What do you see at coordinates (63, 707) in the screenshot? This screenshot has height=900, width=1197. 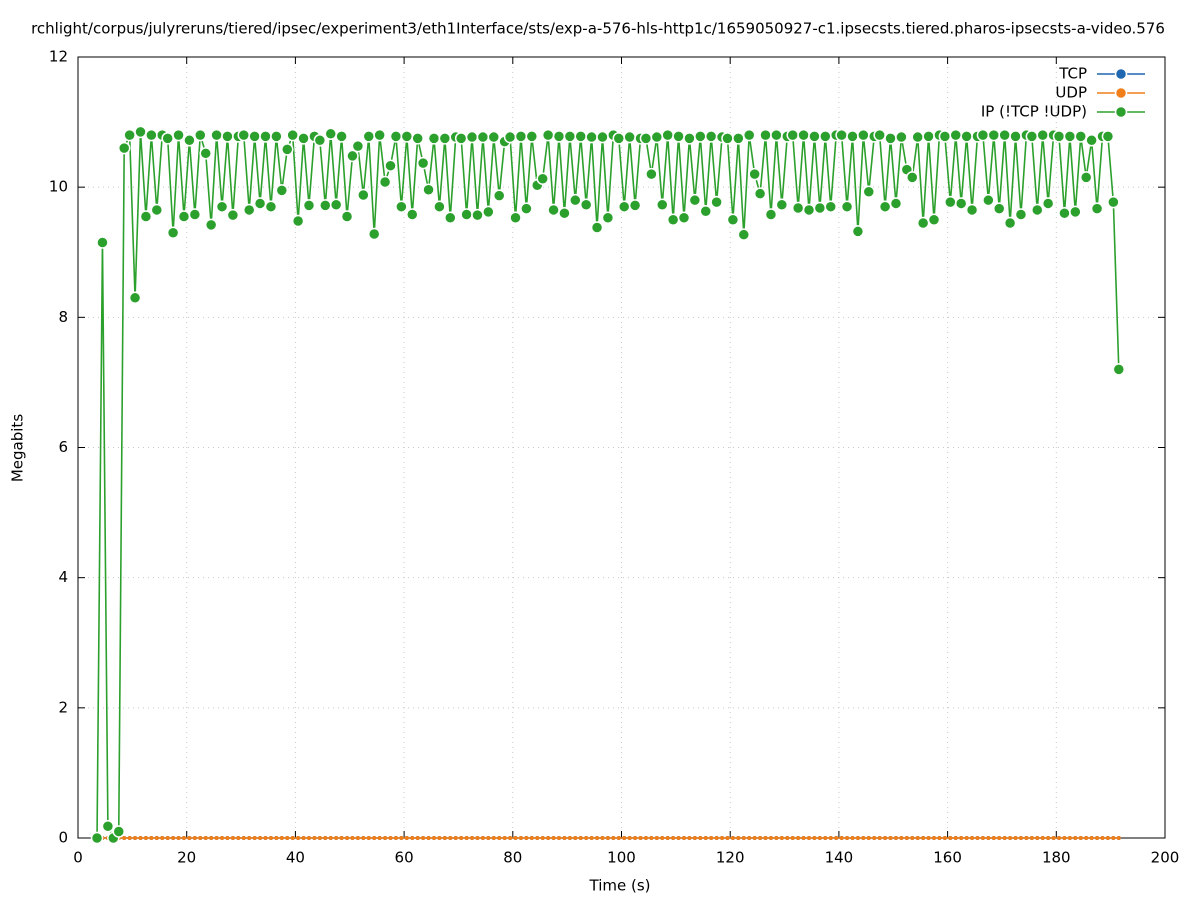 I see `y-tick-label: 2` at bounding box center [63, 707].